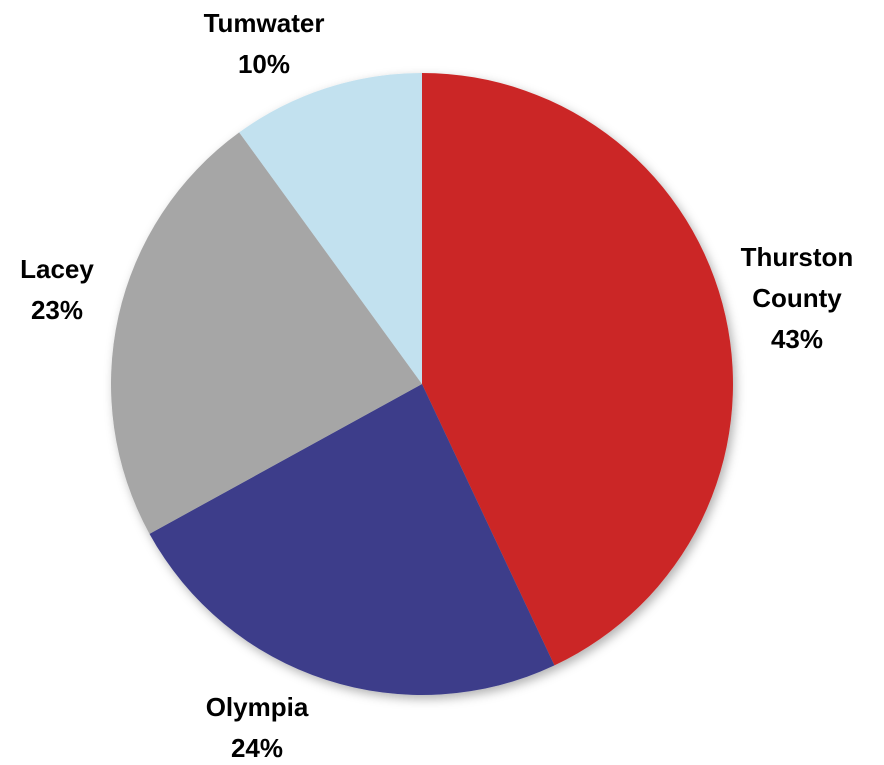 The image size is (884, 765). Describe the element at coordinates (797, 257) in the screenshot. I see `data-label-name: Thurston` at that location.